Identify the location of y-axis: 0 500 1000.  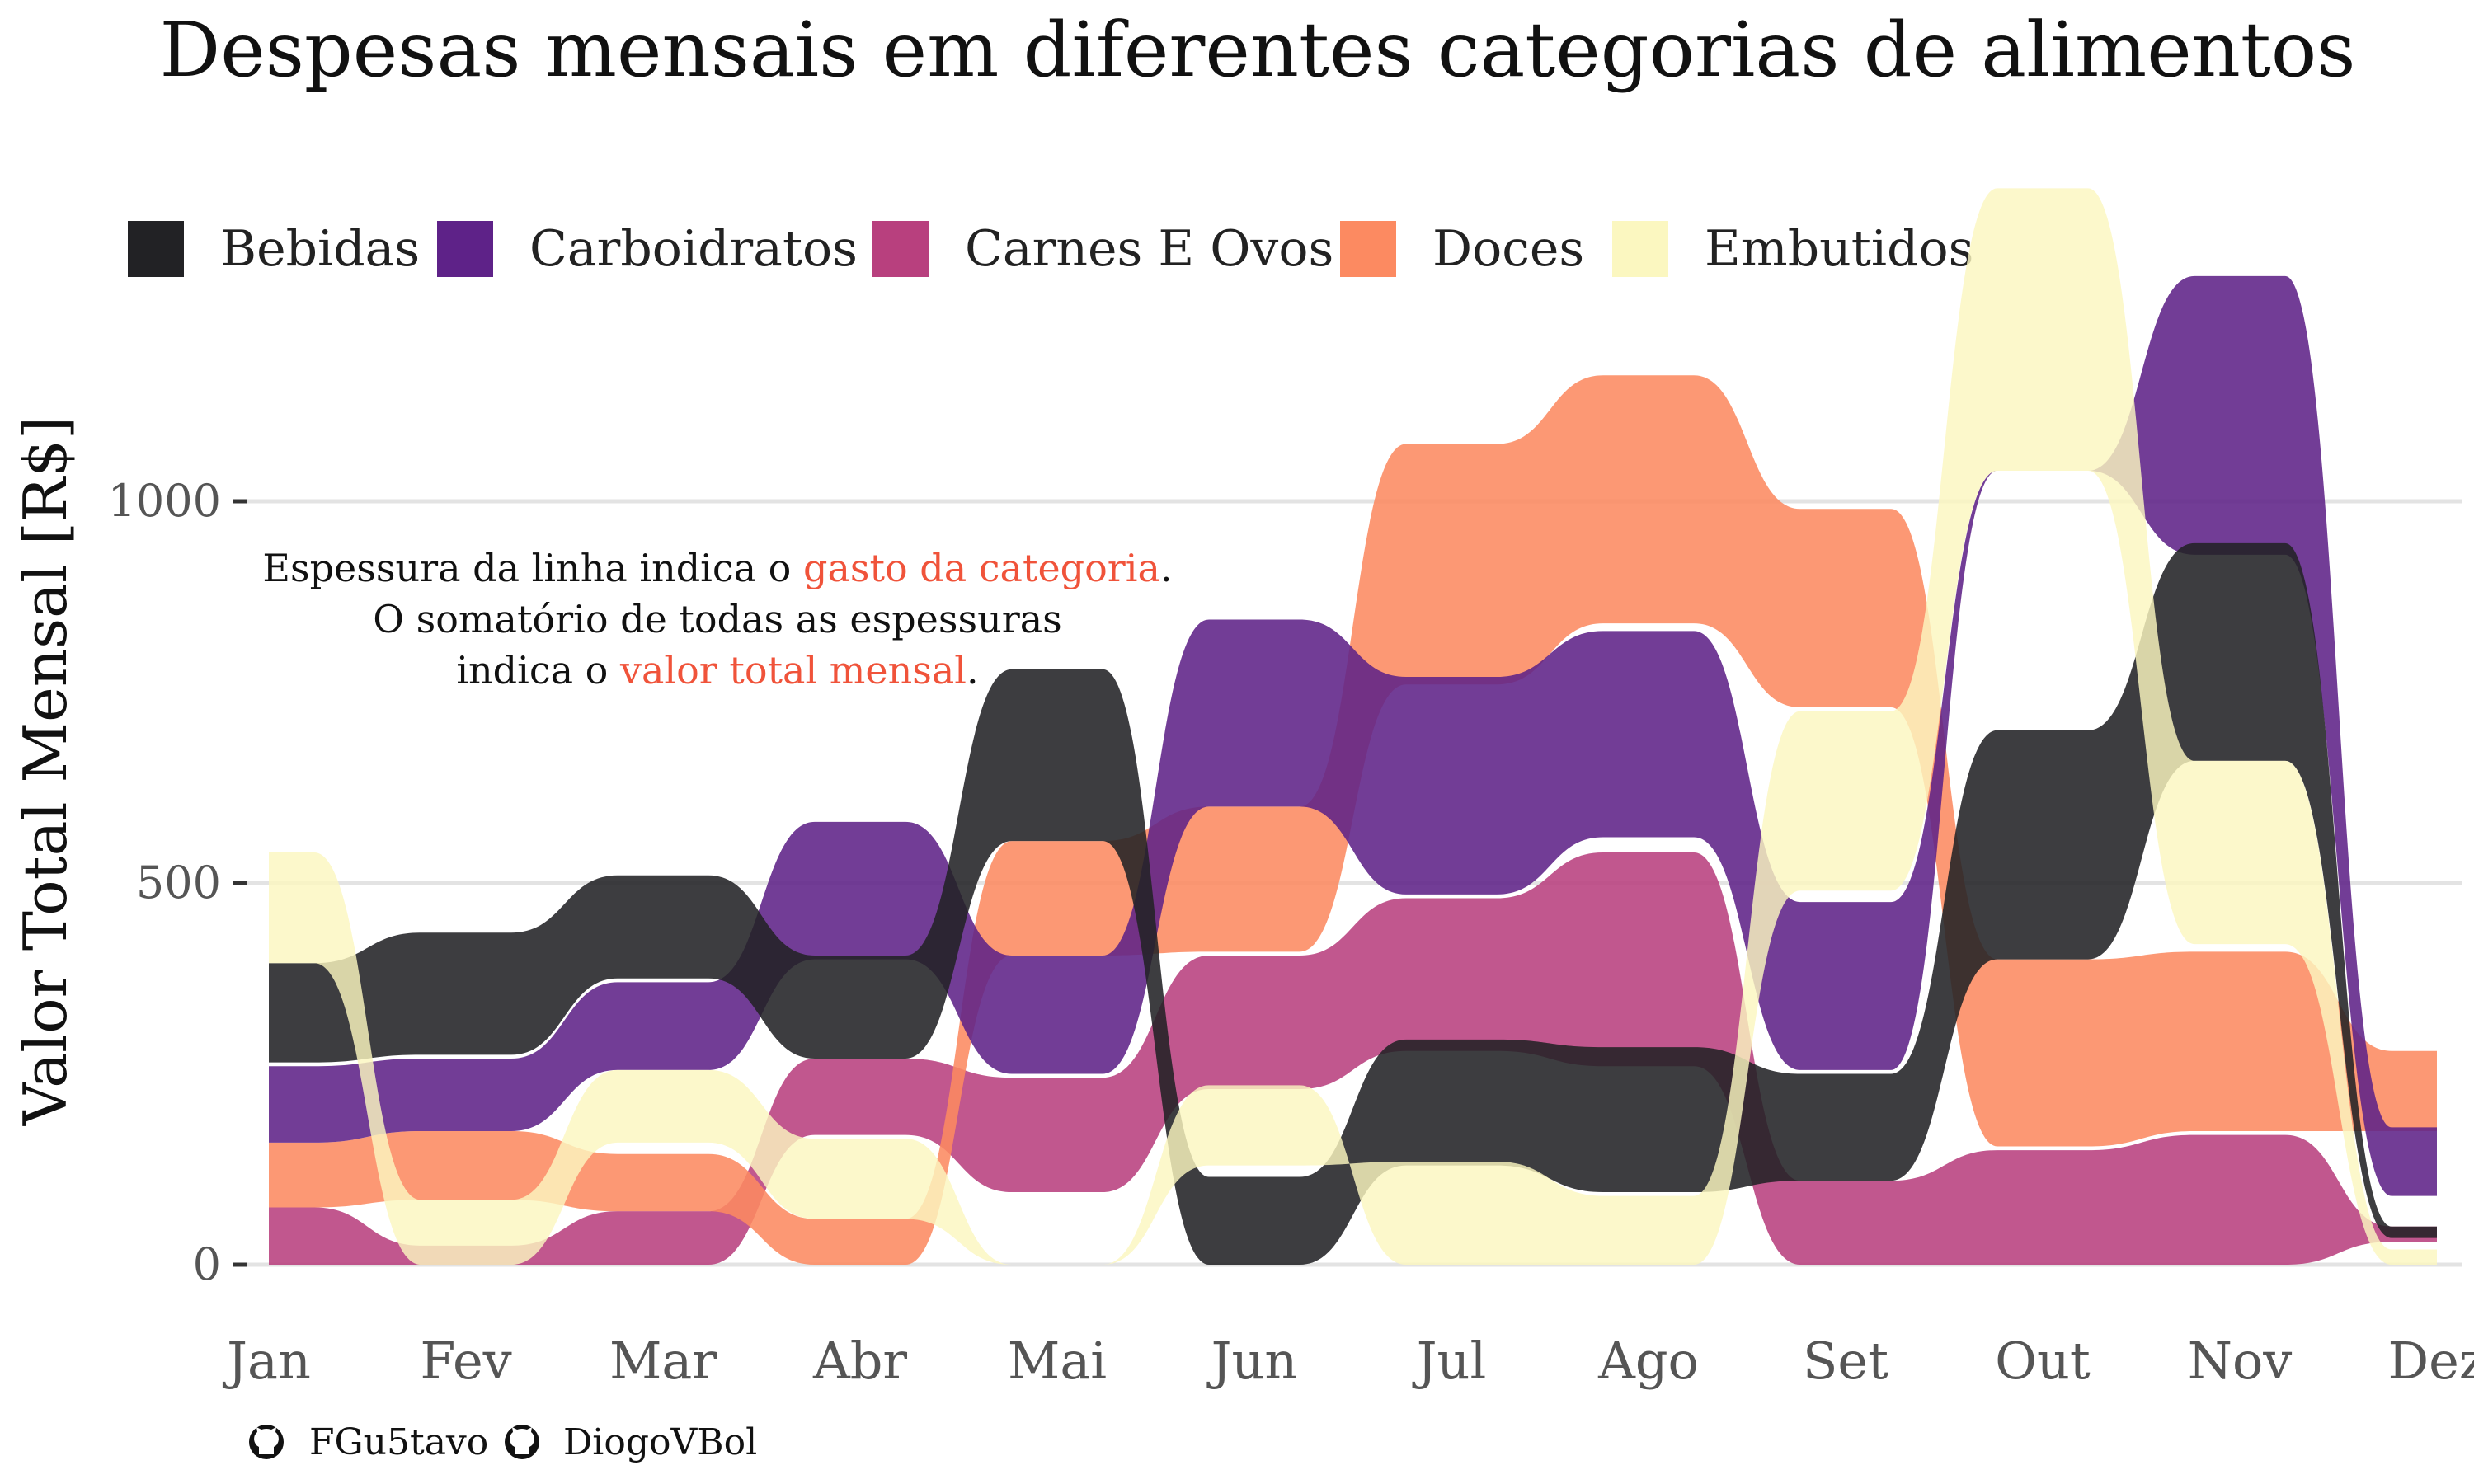
(177, 882).